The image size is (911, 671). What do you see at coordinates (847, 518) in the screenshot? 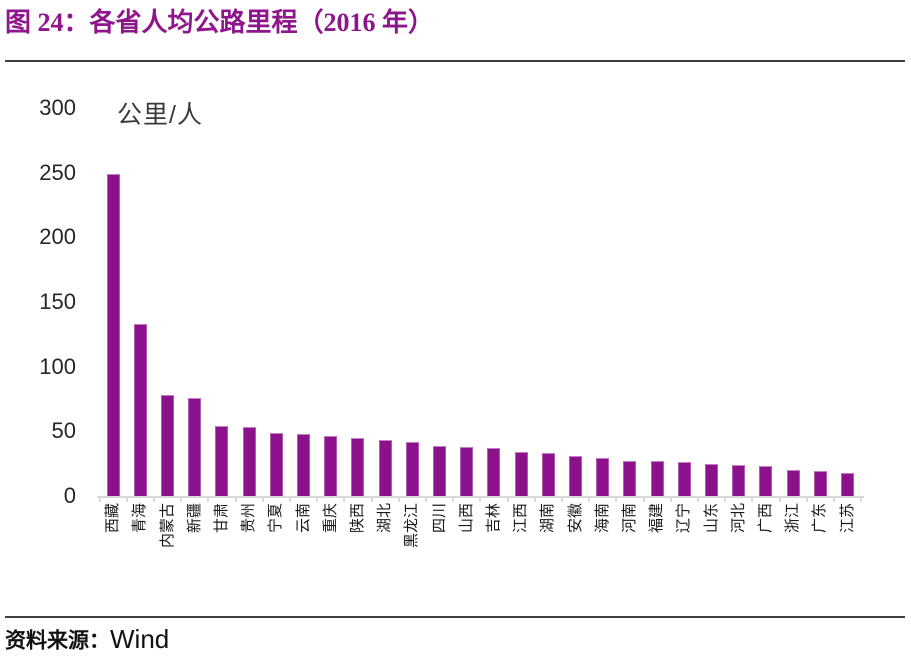
I see `x-axis-label: 江苏` at bounding box center [847, 518].